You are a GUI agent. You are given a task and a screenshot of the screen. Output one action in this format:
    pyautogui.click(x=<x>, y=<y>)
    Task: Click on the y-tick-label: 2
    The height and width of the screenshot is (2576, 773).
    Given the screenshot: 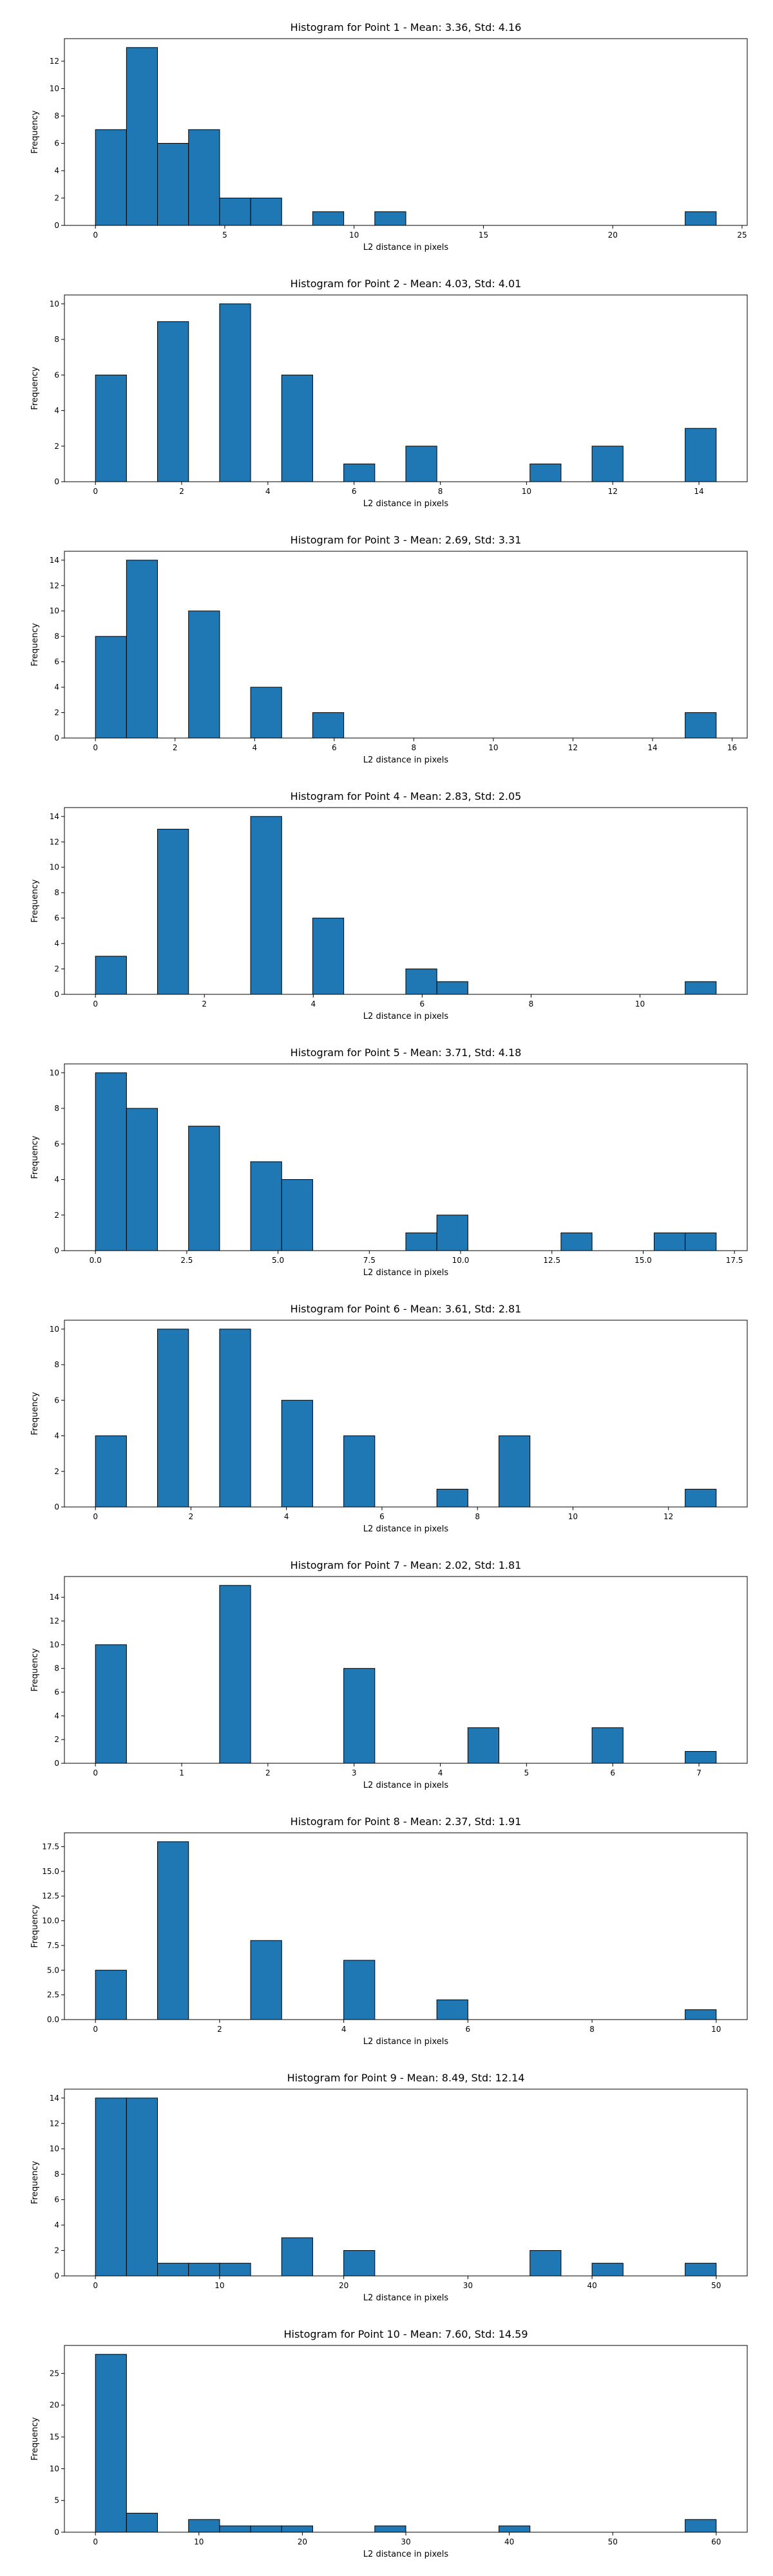 What is the action you would take?
    pyautogui.click(x=56, y=2250)
    